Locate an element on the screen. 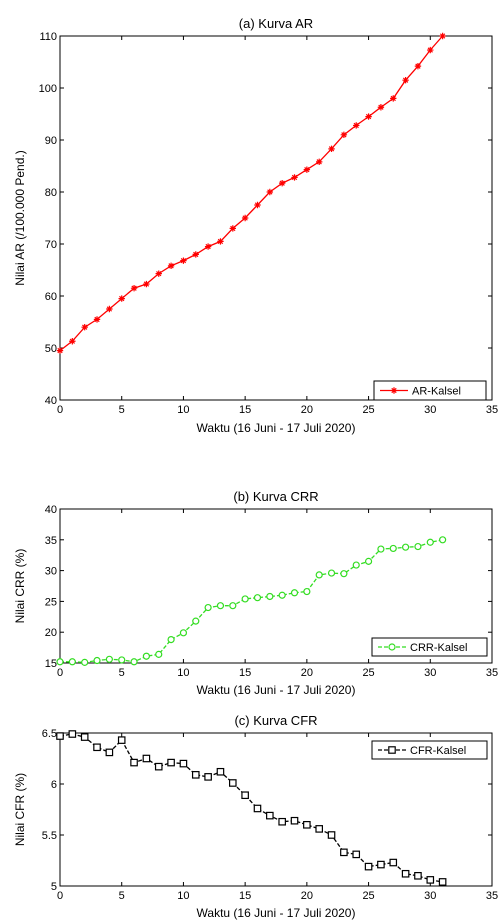 The width and height of the screenshot is (500, 923). y-tick-label: 90 is located at coordinates (51, 141).